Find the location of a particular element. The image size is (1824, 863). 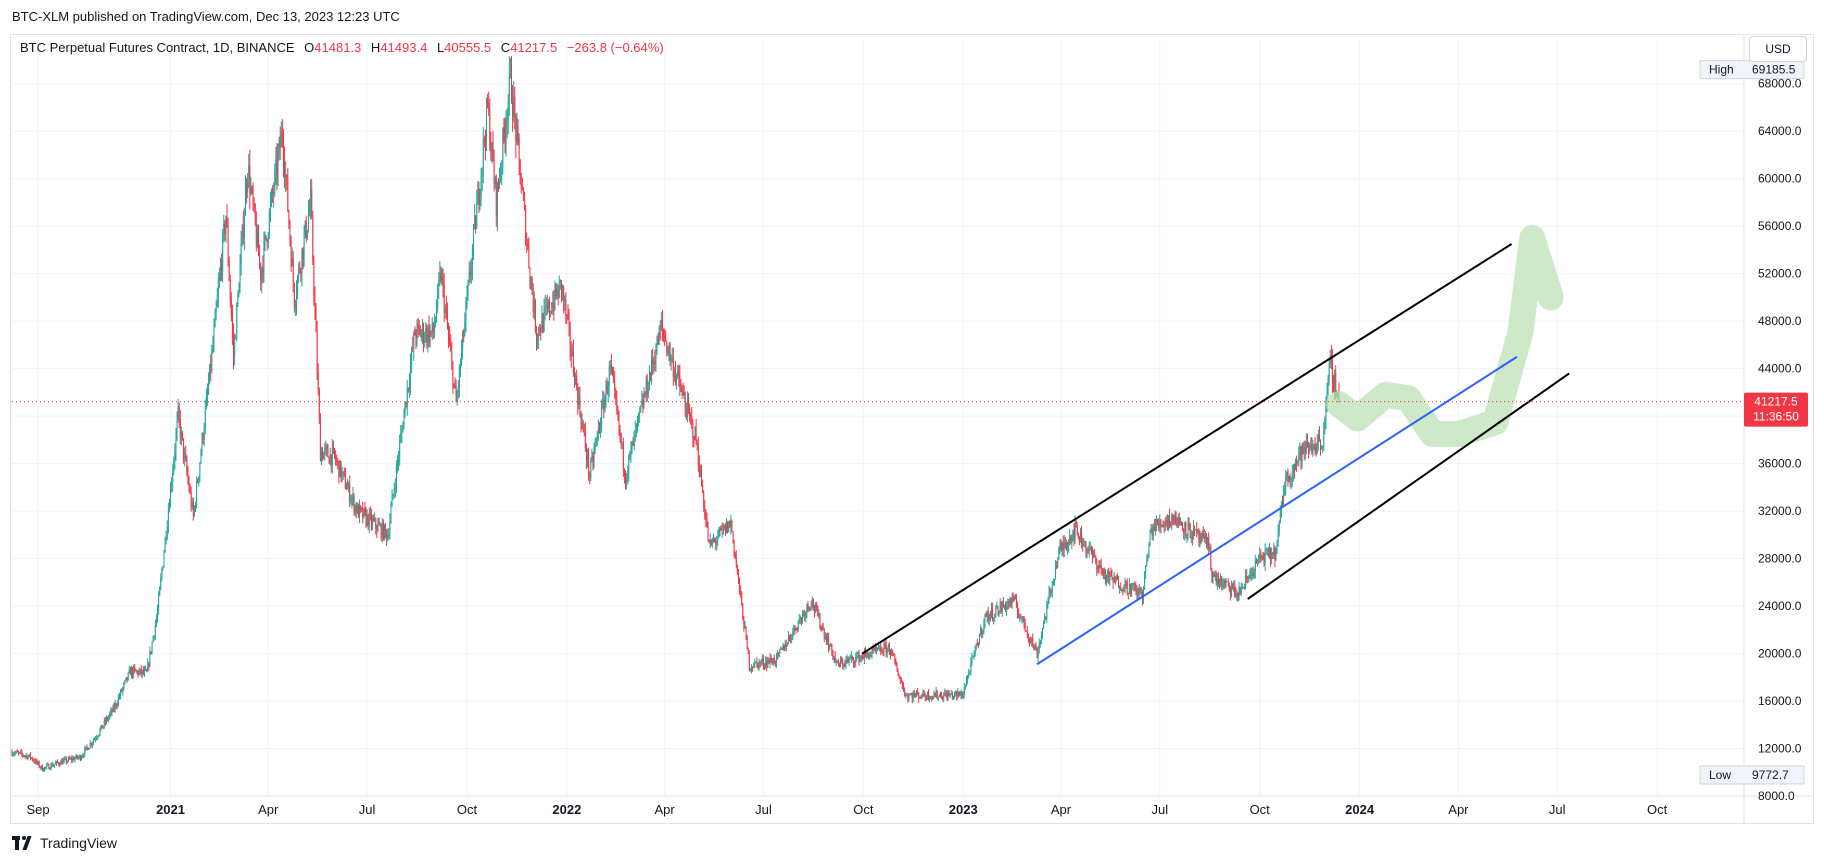

high-value: 41493.4 is located at coordinates (404, 47).